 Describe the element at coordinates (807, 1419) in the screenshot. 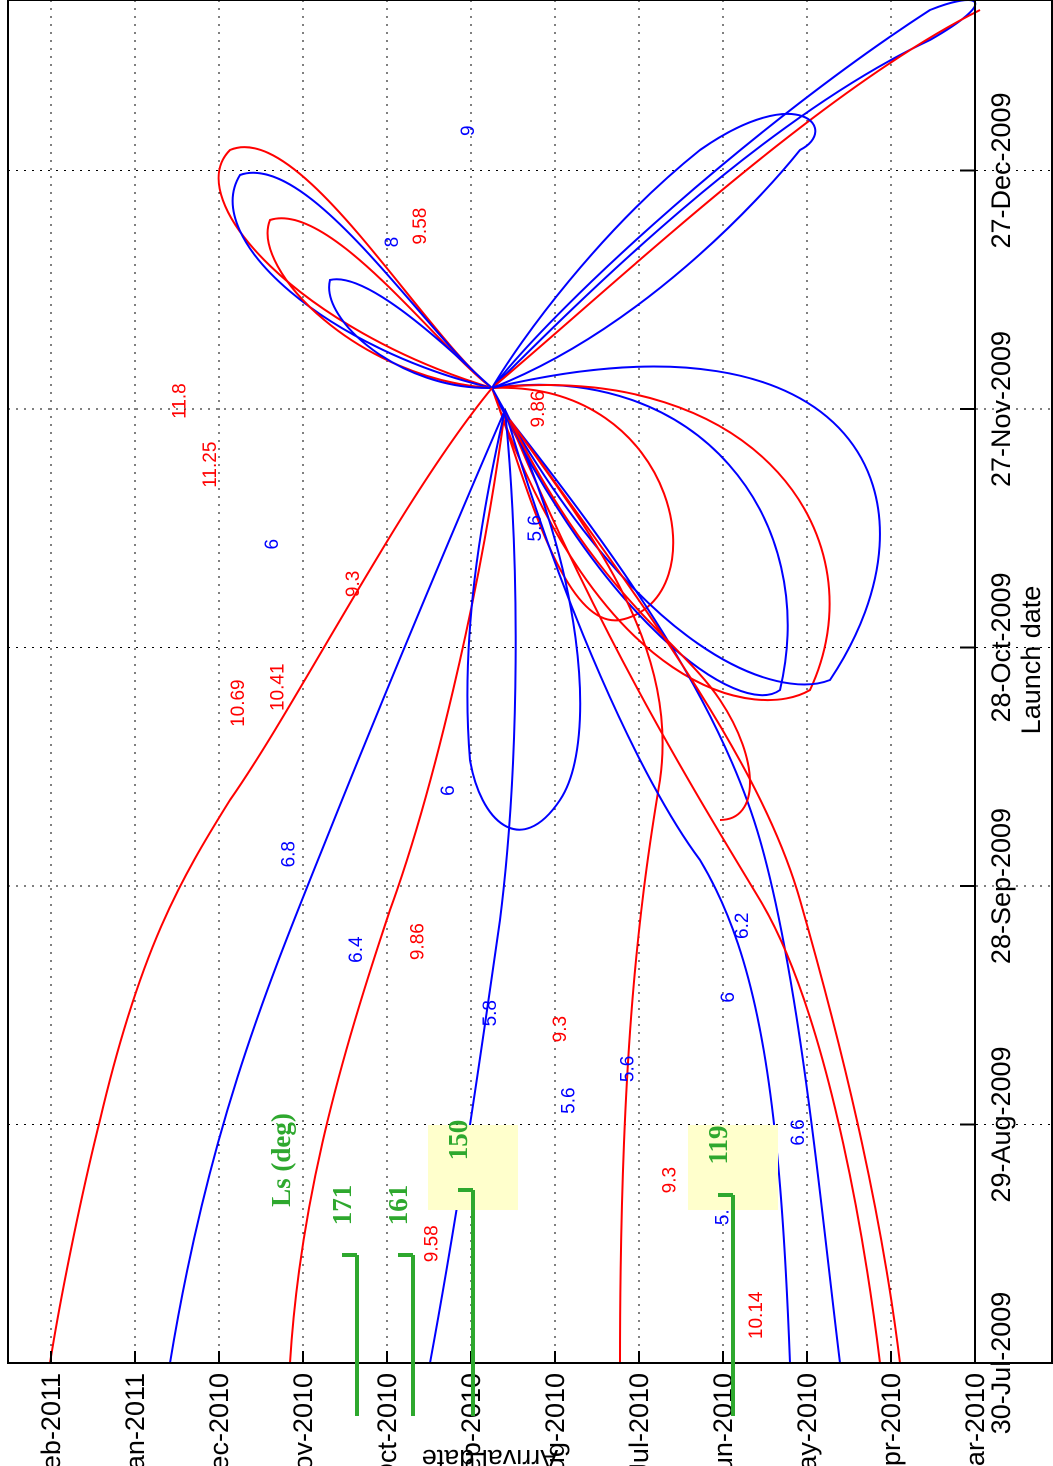

I see `y-tick-label: 19-May-2010` at that location.